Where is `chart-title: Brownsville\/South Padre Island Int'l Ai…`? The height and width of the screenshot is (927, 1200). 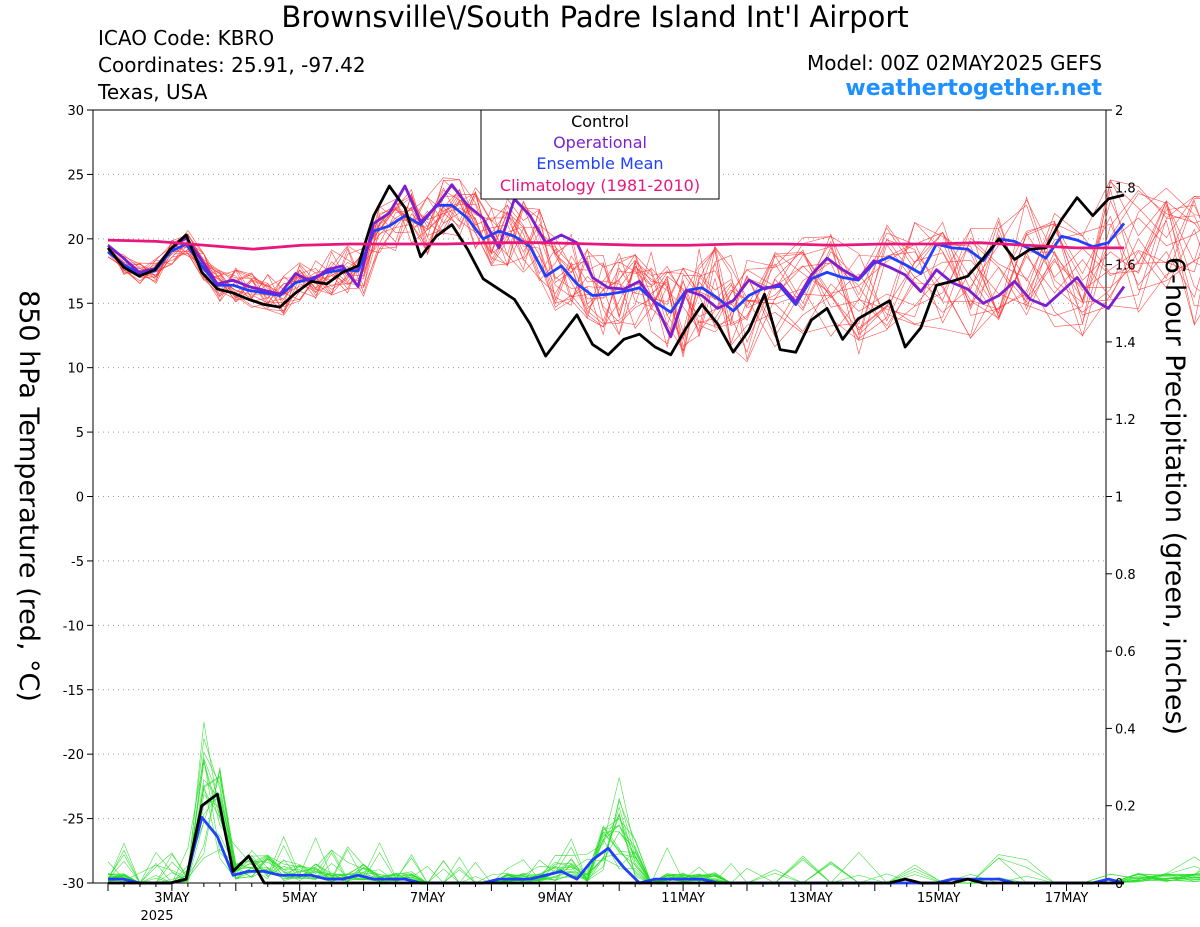 chart-title: Brownsville\/South Padre Island Int'l Ai… is located at coordinates (595, 17).